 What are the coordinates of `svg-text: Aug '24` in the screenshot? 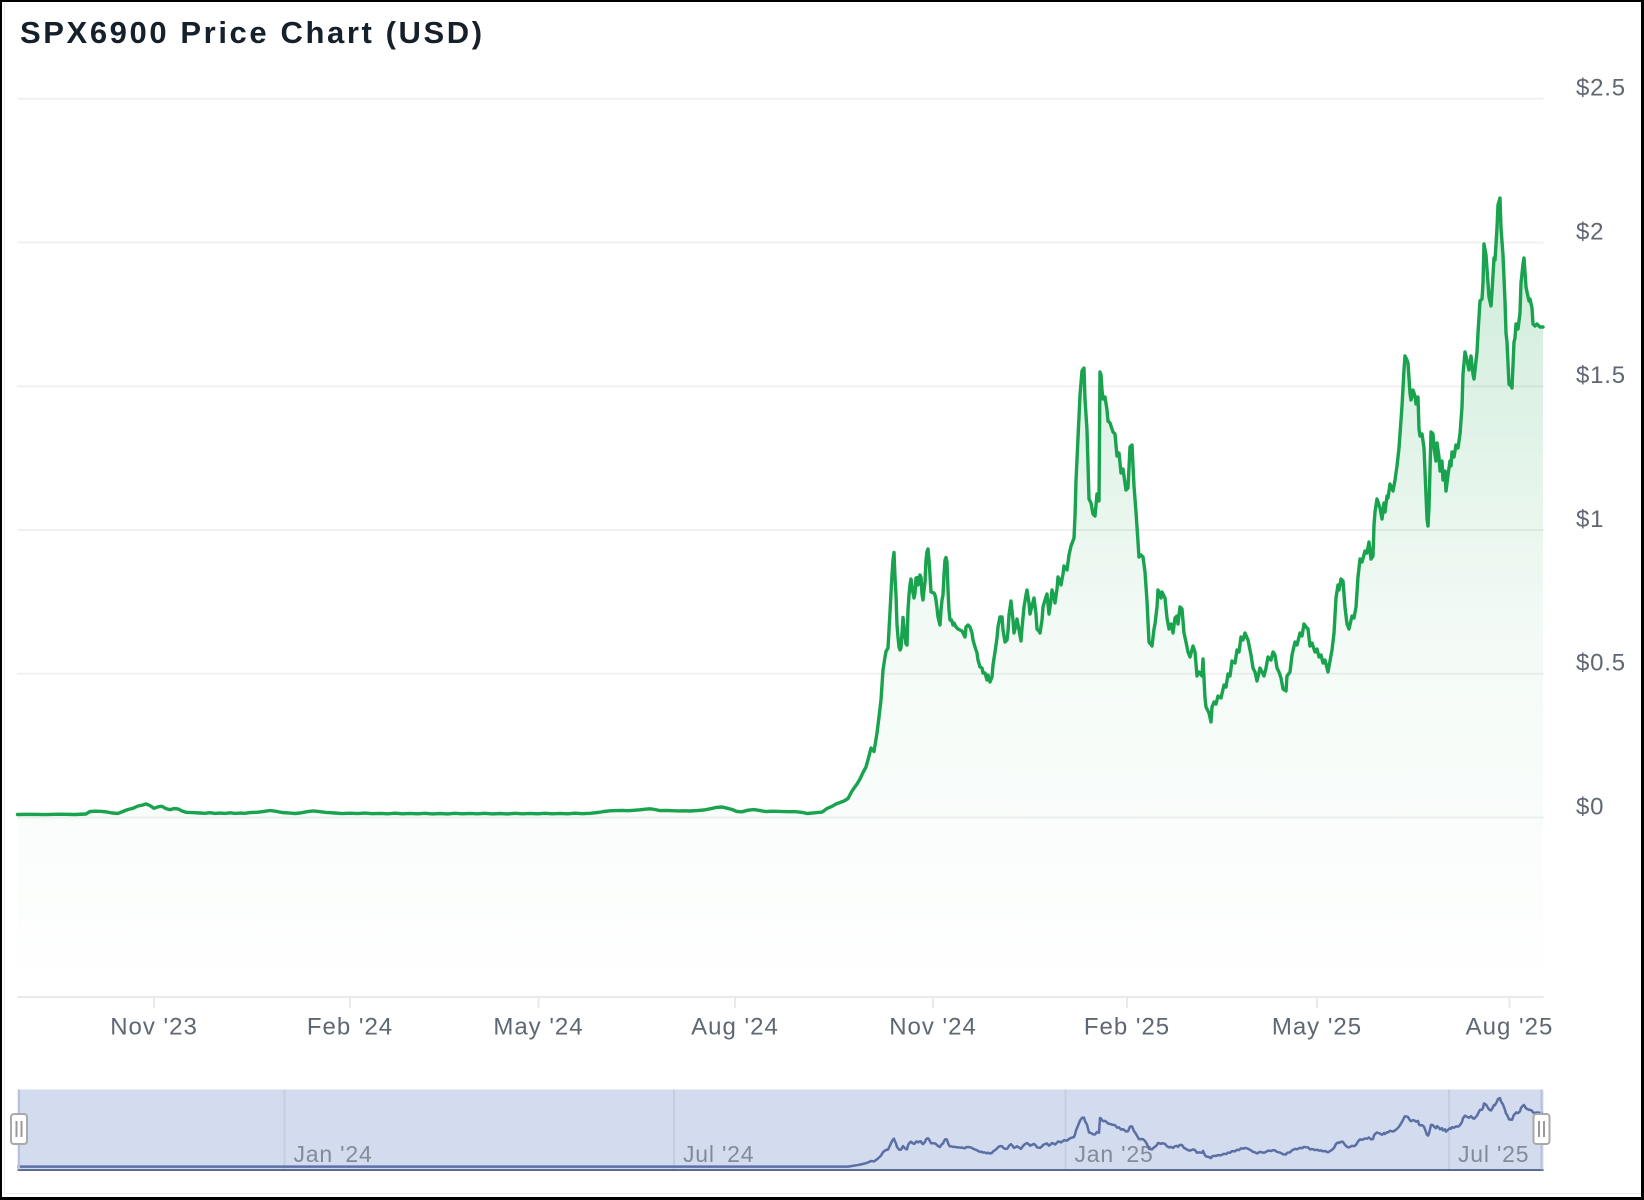 It's located at (735, 1027).